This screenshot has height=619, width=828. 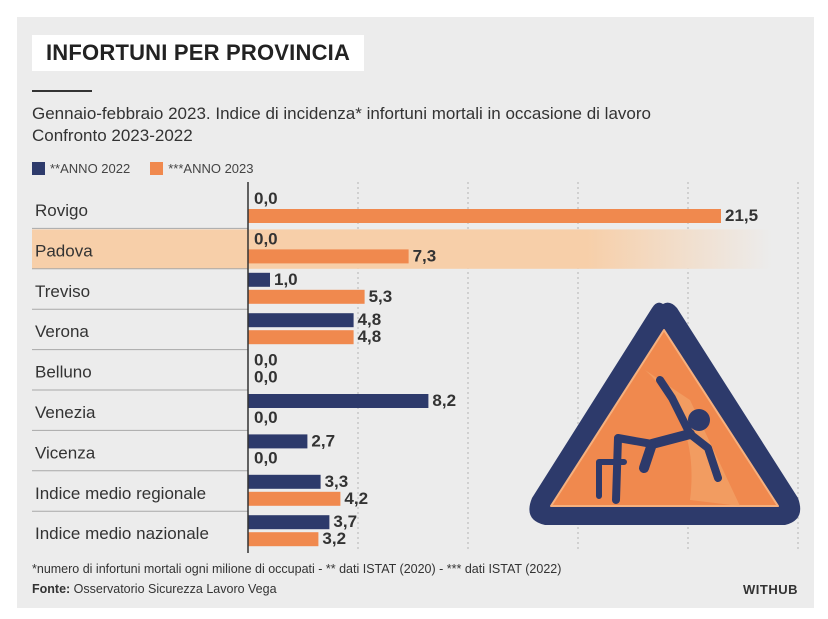 What do you see at coordinates (323, 440) in the screenshot?
I see `data-label: 2,7` at bounding box center [323, 440].